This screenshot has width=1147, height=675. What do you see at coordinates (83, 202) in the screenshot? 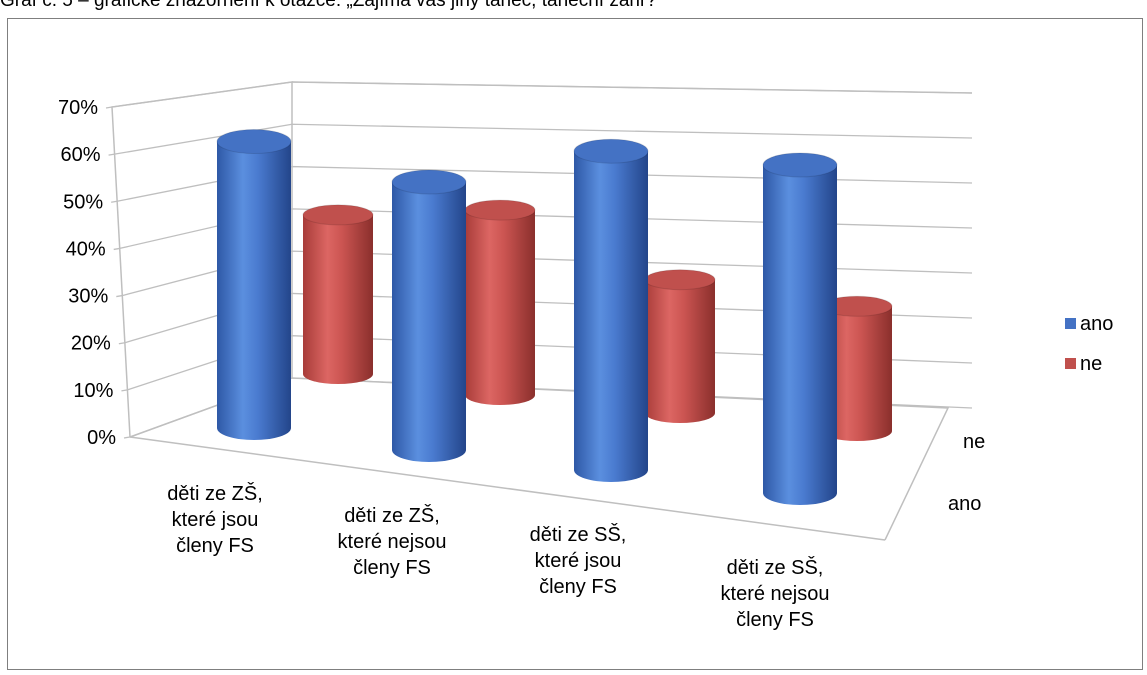
I see `y-tick-label: 50%` at bounding box center [83, 202].